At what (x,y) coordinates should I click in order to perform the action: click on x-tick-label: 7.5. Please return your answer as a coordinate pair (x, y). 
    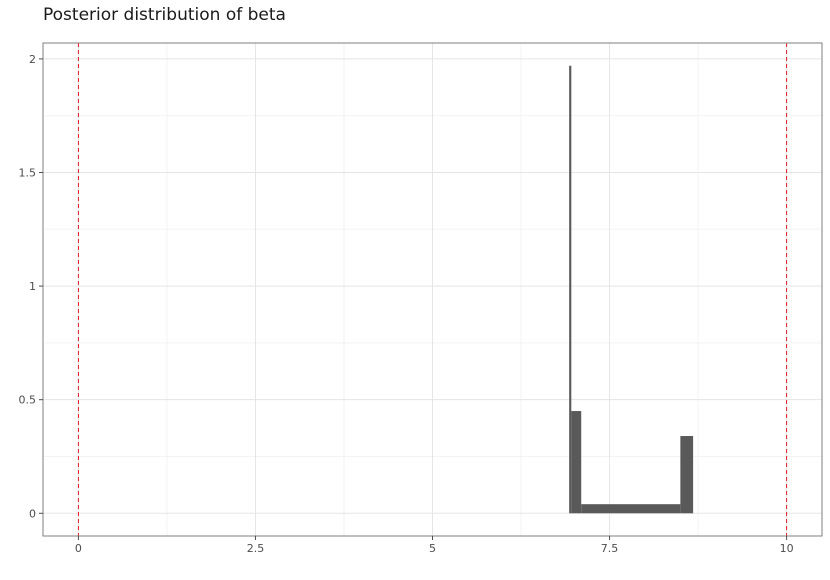
    Looking at the image, I should click on (610, 548).